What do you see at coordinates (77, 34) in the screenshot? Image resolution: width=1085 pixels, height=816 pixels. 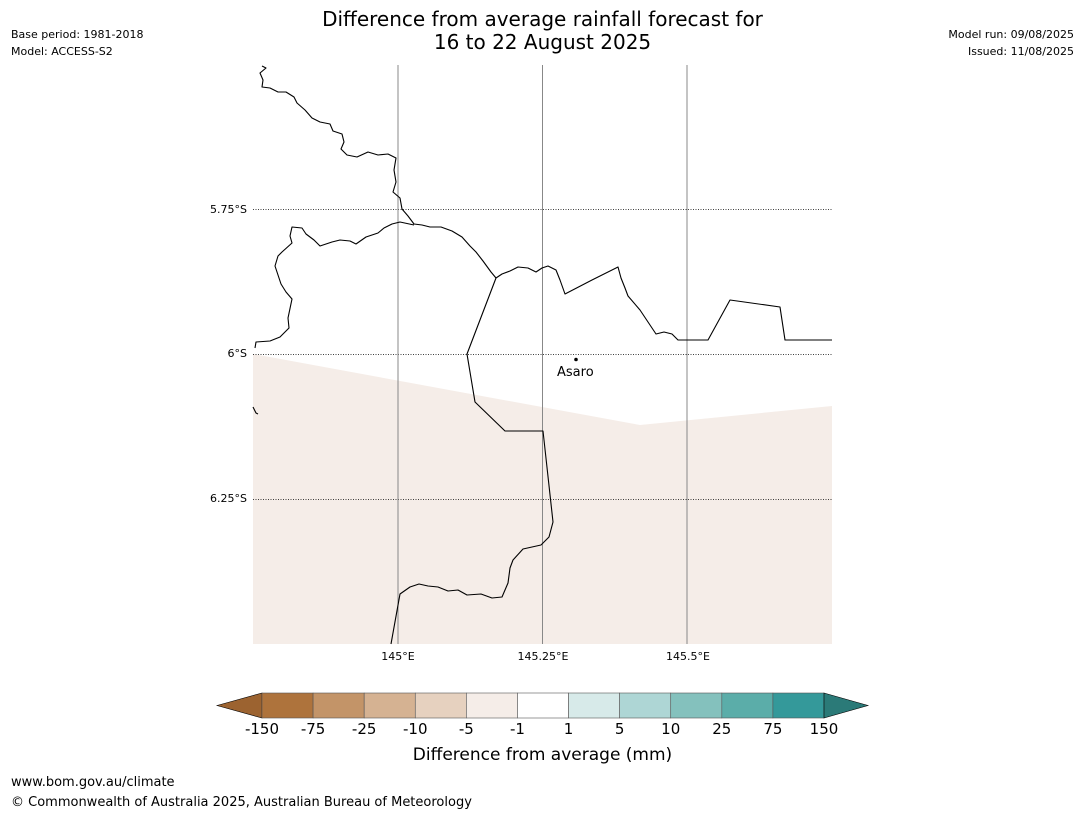 I see `base-period-text: Base period: 1981-2018` at bounding box center [77, 34].